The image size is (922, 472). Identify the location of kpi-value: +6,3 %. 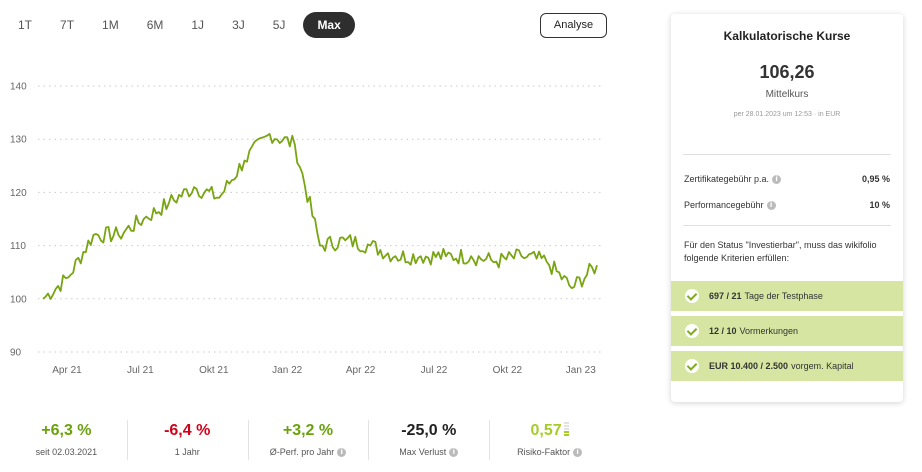
(66, 431).